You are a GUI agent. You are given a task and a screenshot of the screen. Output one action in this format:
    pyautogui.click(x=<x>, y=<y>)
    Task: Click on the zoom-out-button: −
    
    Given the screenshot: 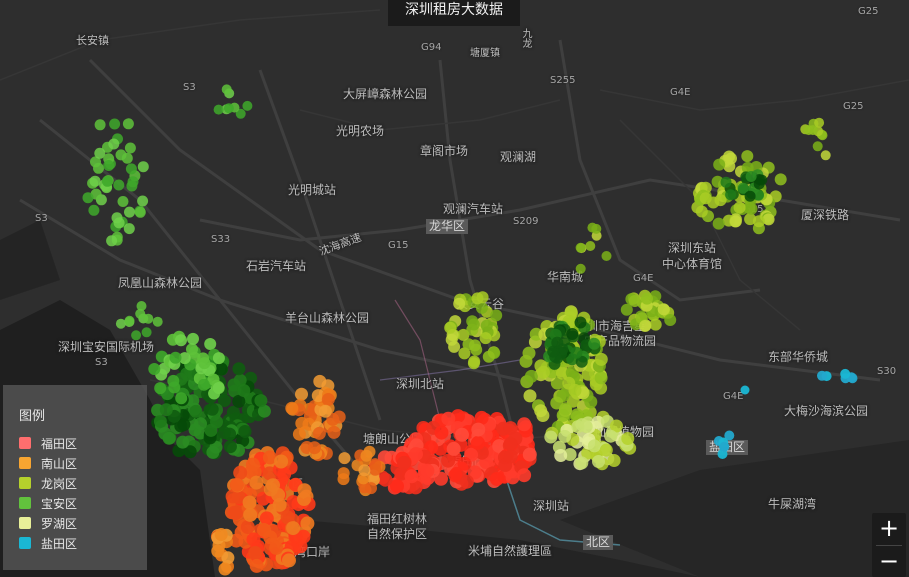 What is the action you would take?
    pyautogui.click(x=889, y=561)
    